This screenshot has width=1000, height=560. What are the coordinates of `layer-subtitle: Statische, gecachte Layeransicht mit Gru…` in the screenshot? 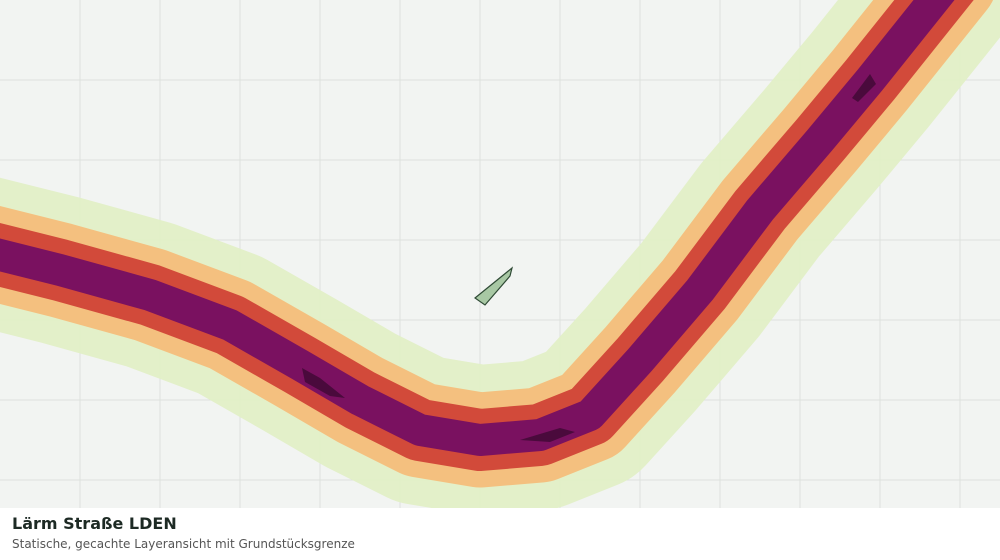 It's located at (183, 544).